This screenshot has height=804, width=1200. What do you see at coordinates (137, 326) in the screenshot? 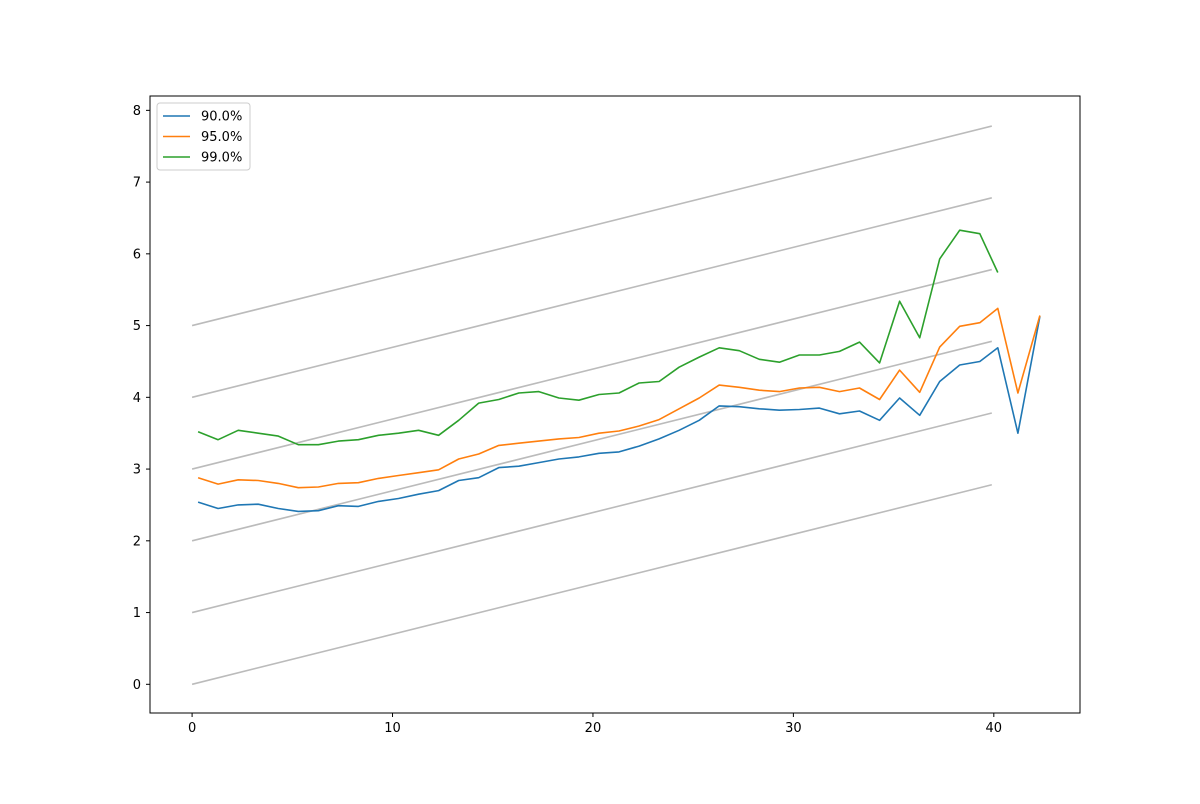
I see `y-tick-label: 5` at bounding box center [137, 326].